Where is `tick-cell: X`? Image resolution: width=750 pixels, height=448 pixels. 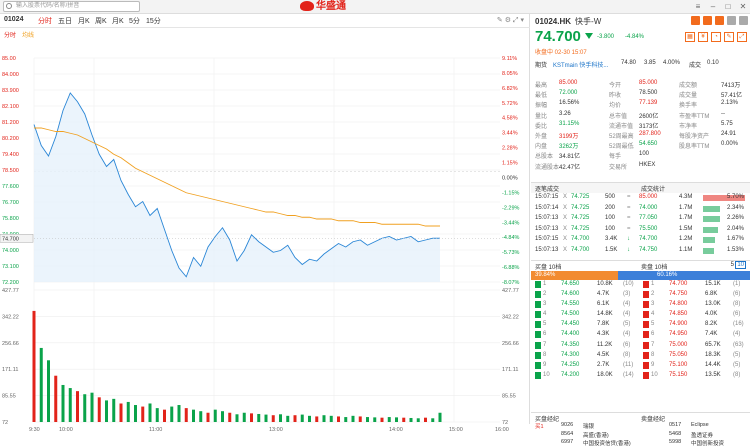
tick-cell: X is located at coordinates (565, 218).